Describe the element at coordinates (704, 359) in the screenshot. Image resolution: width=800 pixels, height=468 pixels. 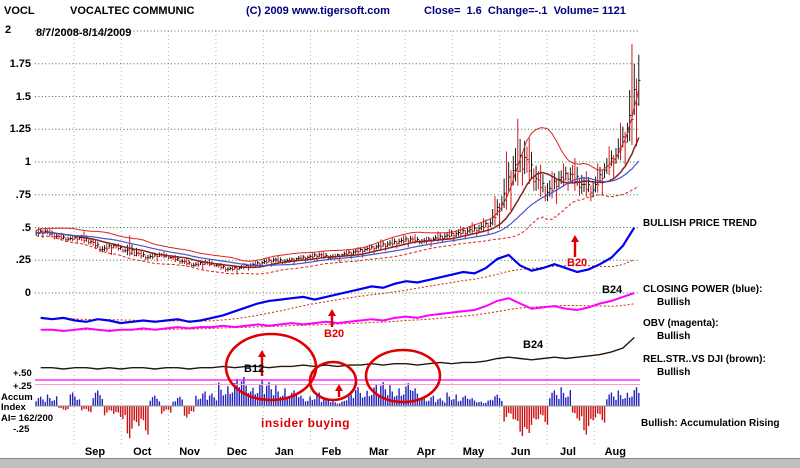
I see `rel-str-label: REL.STR..VS DJI (brown):` at that location.